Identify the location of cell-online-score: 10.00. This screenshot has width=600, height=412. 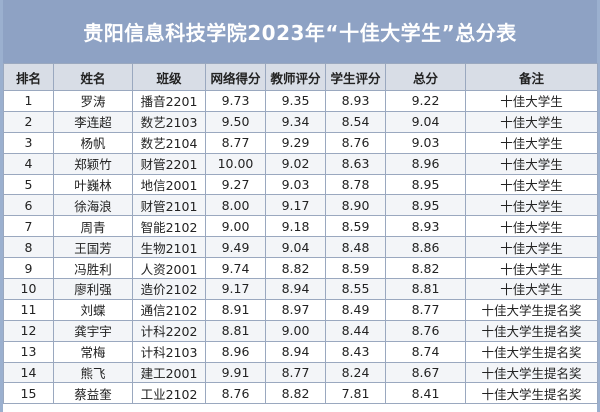
(235, 163).